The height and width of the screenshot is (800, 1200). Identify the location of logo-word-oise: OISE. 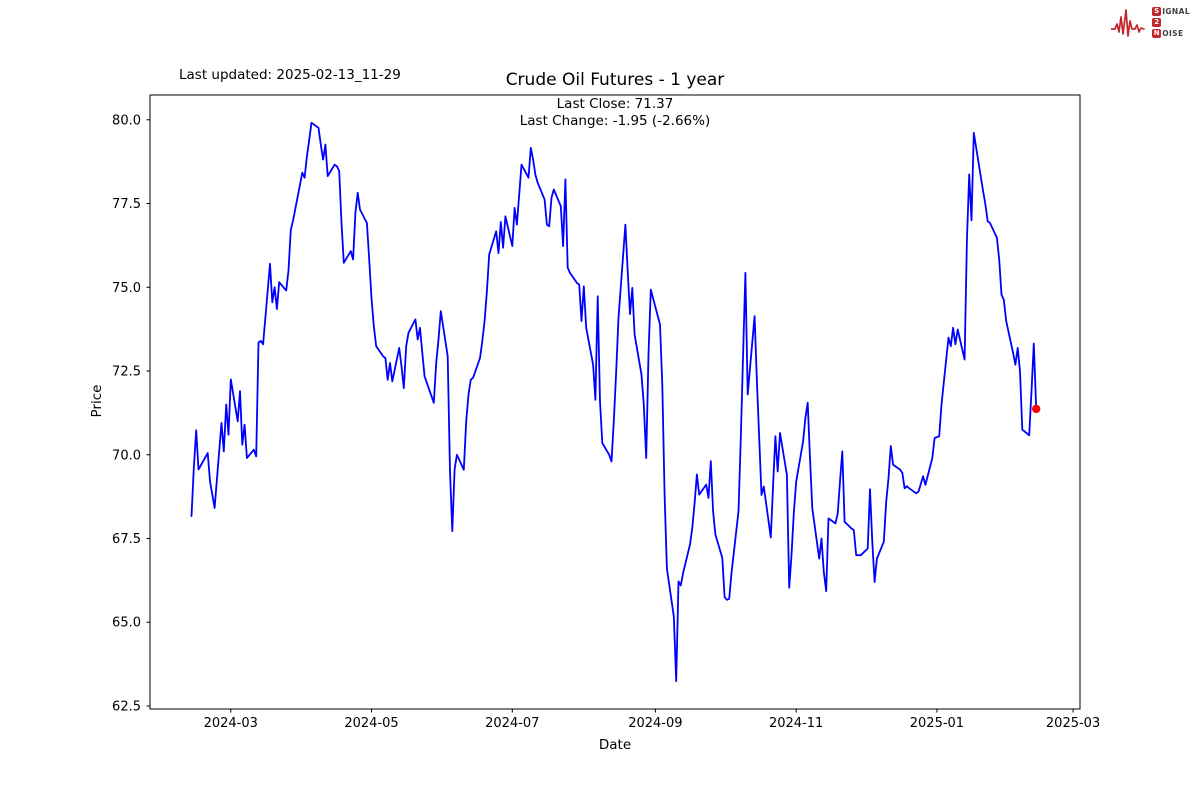
(1173, 33).